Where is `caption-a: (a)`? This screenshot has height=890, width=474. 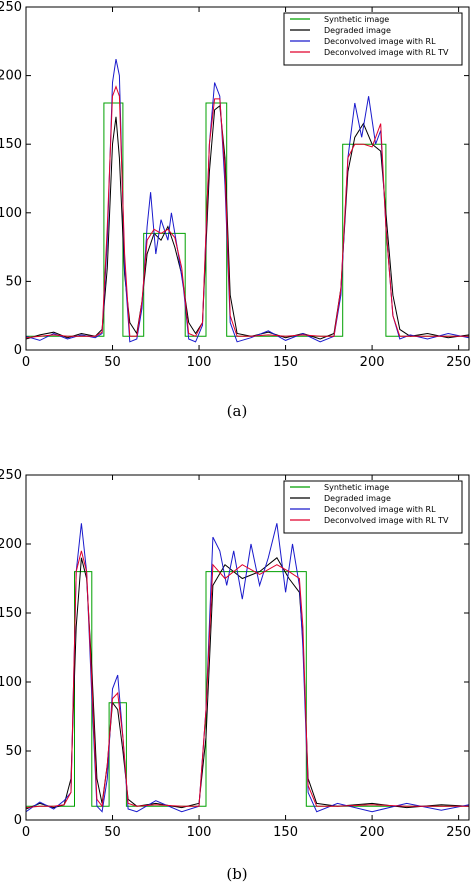 caption-a: (a) is located at coordinates (237, 411).